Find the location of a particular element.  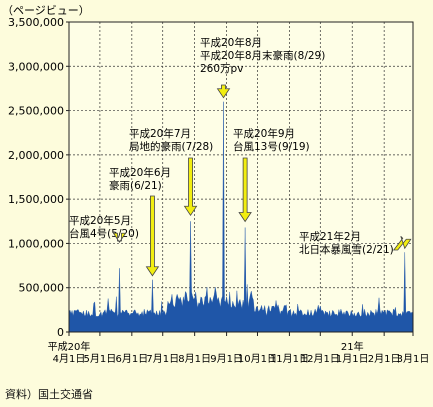

y-tick-label: 1,500,000 is located at coordinates (36, 199).